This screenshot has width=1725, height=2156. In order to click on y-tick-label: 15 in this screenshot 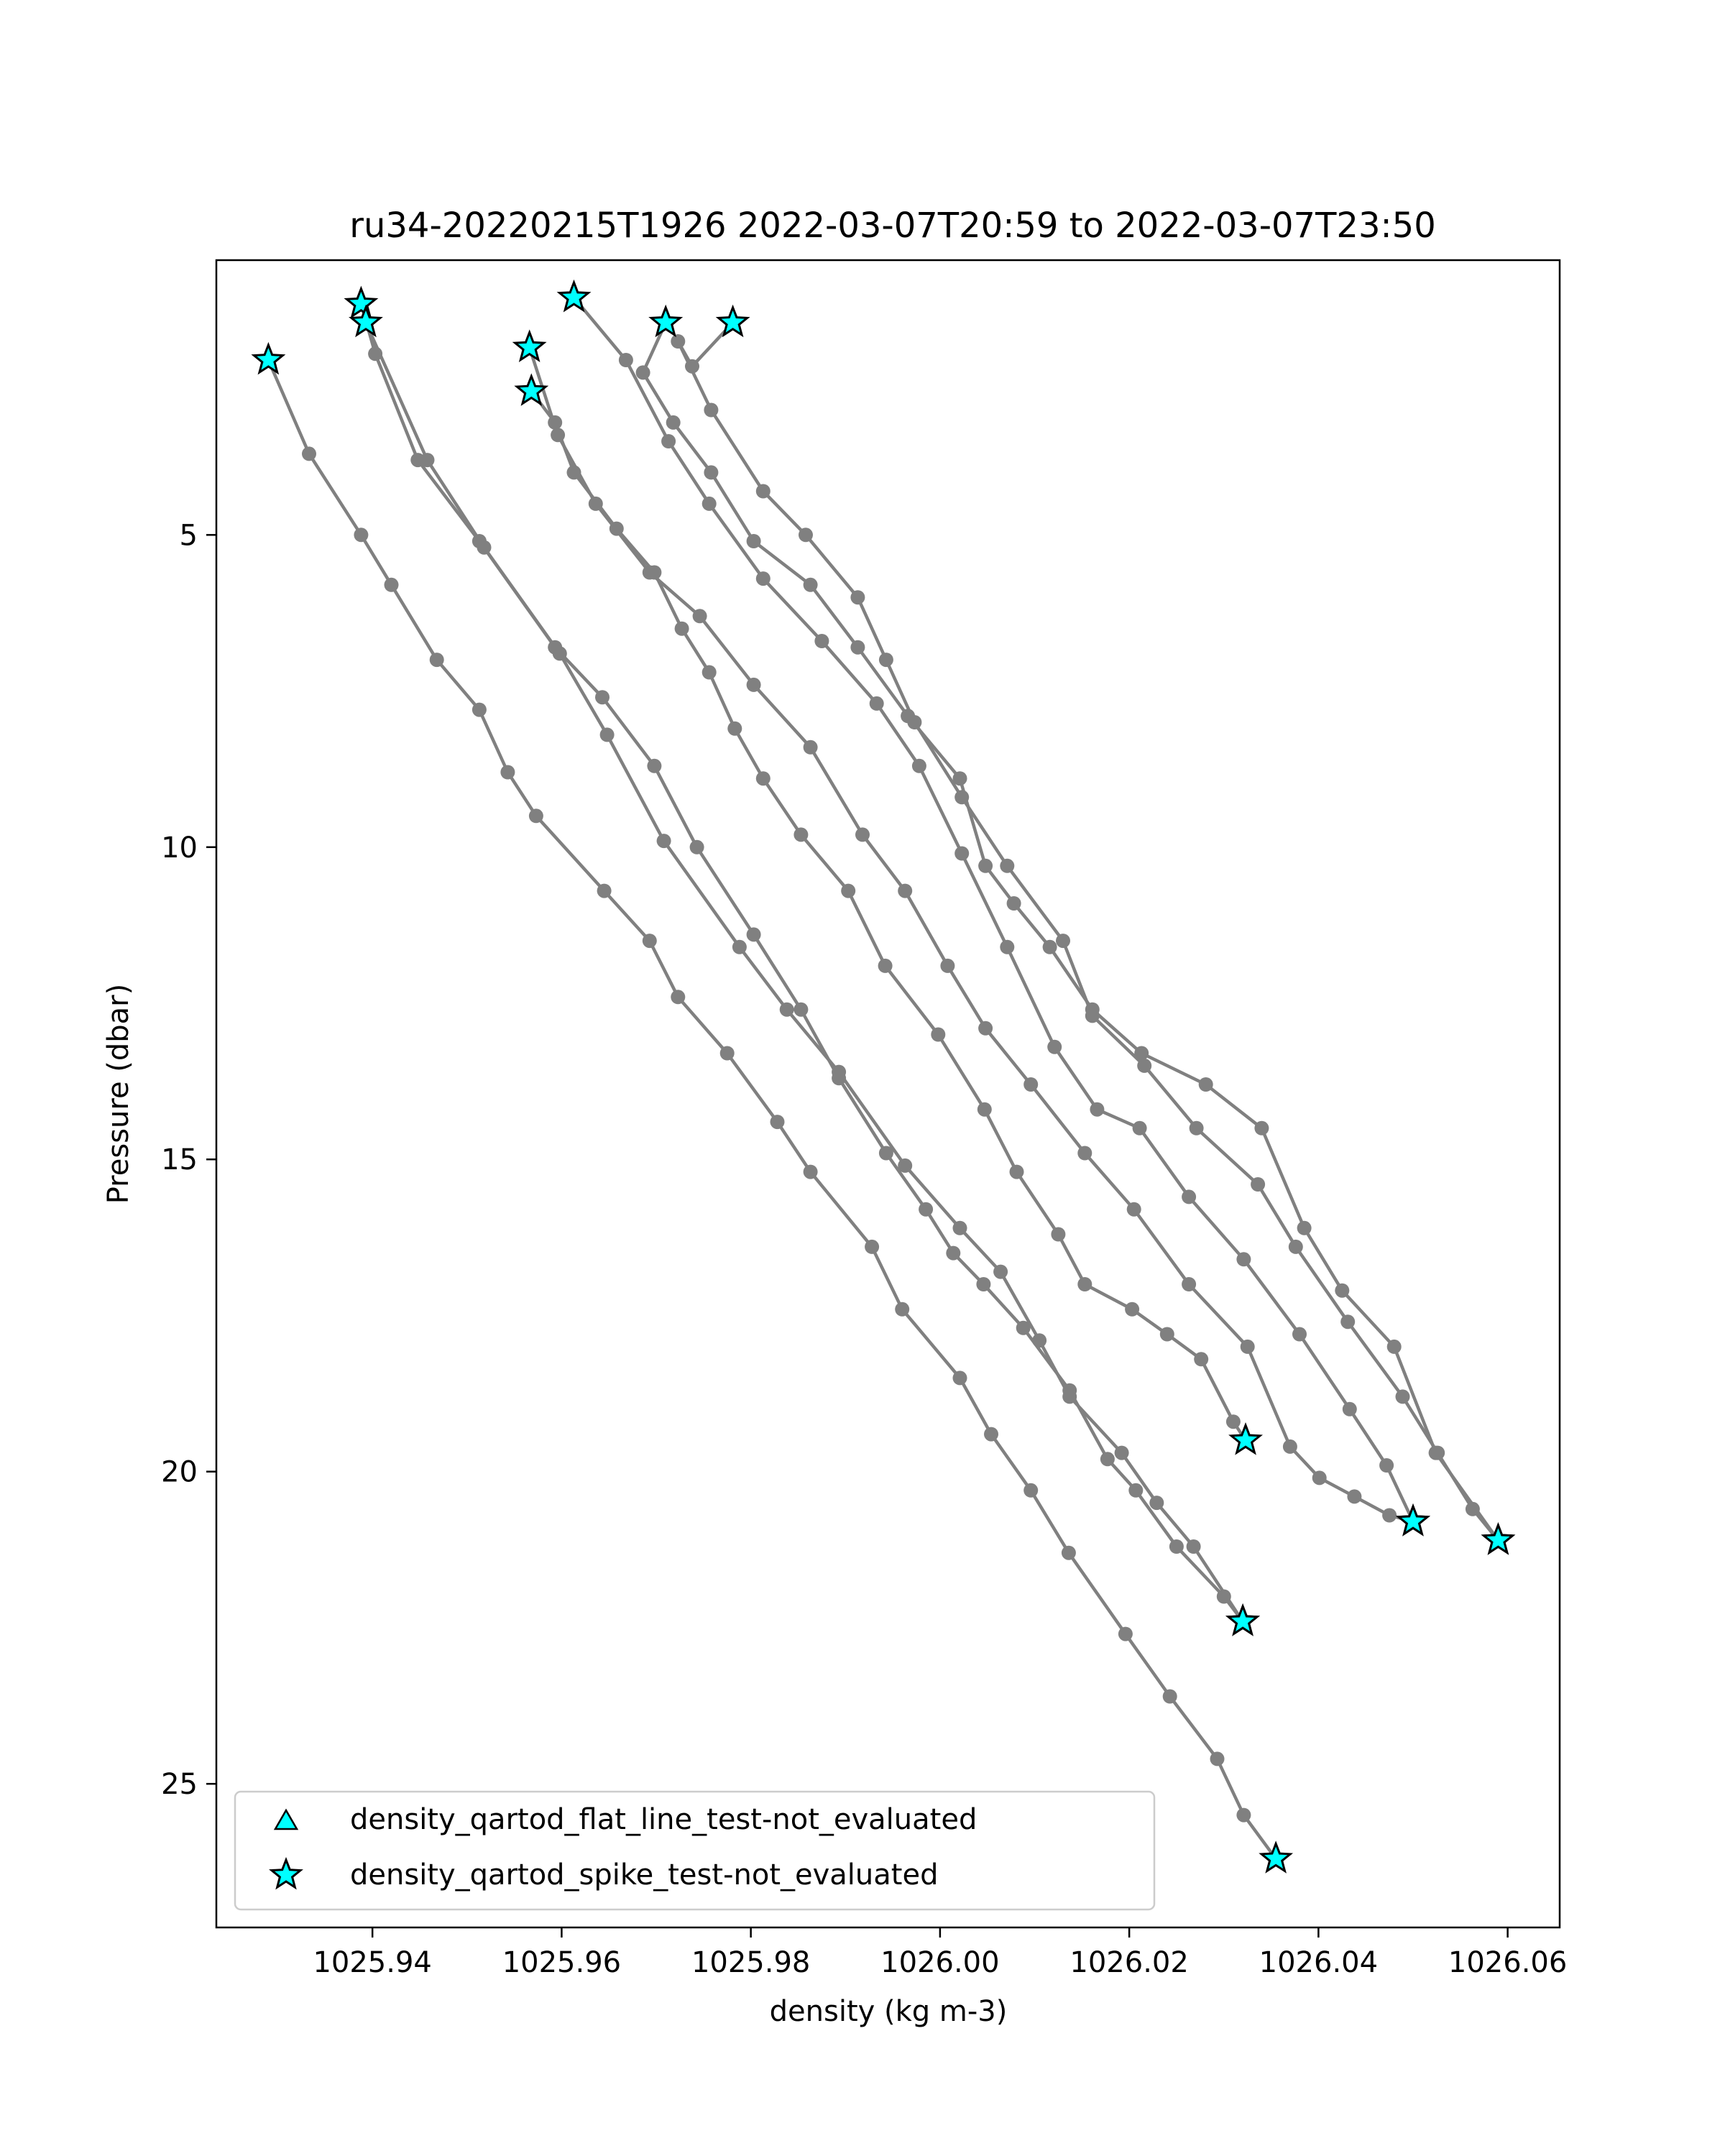, I will do `click(179, 1159)`.